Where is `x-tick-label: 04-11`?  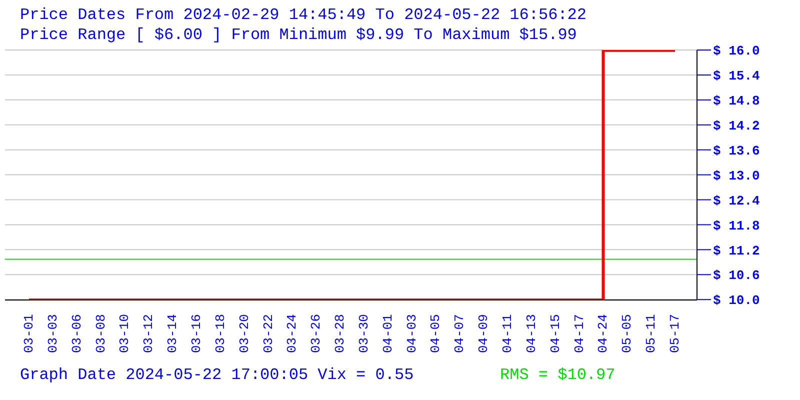 x-tick-label: 04-11 is located at coordinates (508, 334).